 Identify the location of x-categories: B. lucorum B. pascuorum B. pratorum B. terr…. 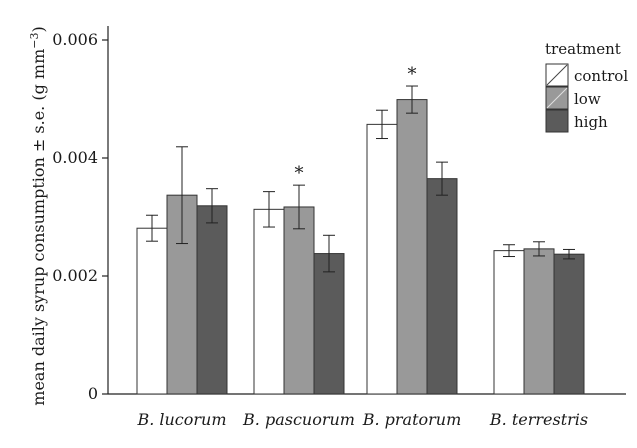
(362, 419).